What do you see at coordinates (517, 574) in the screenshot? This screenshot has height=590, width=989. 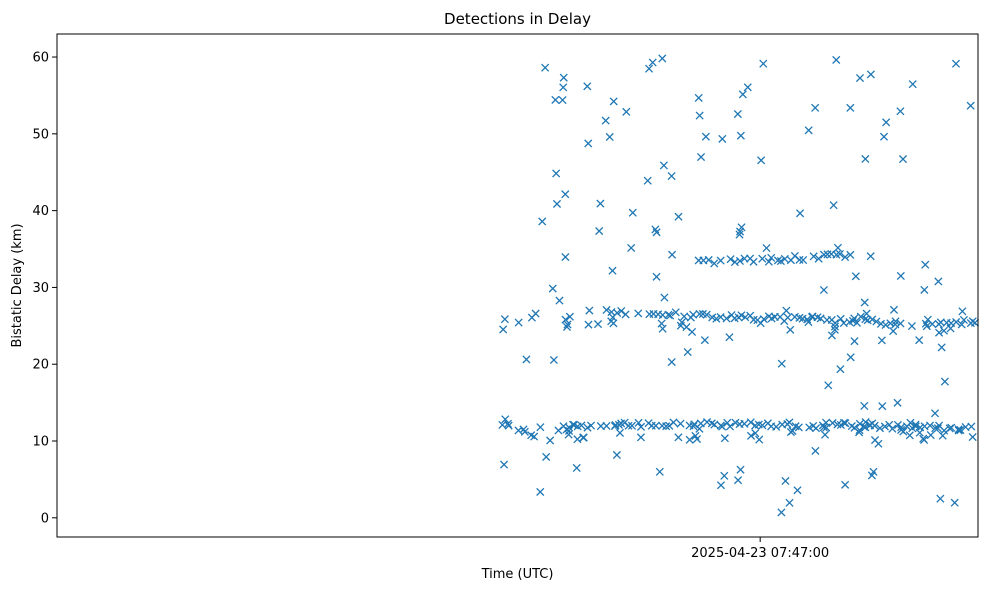 I see `x-axis-title: Time (UTC)` at bounding box center [517, 574].